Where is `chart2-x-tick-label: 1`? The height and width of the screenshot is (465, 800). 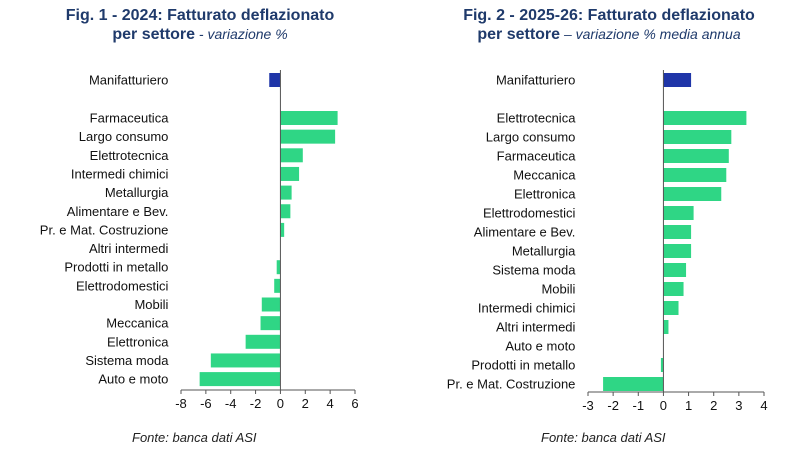
chart2-x-tick-label: 1 is located at coordinates (688, 405).